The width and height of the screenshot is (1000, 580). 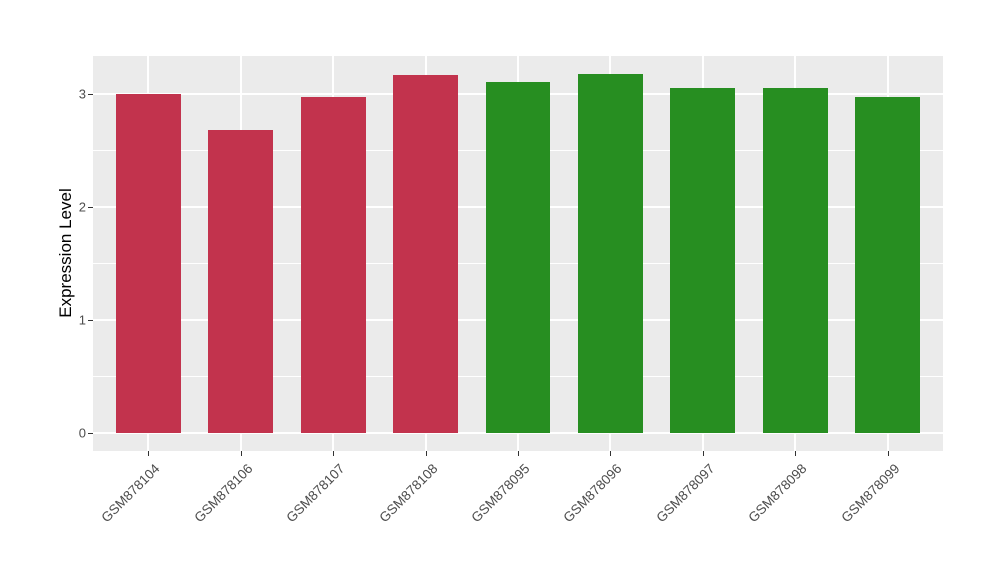 I want to click on x-tick-label: GSM878104, so click(x=131, y=493).